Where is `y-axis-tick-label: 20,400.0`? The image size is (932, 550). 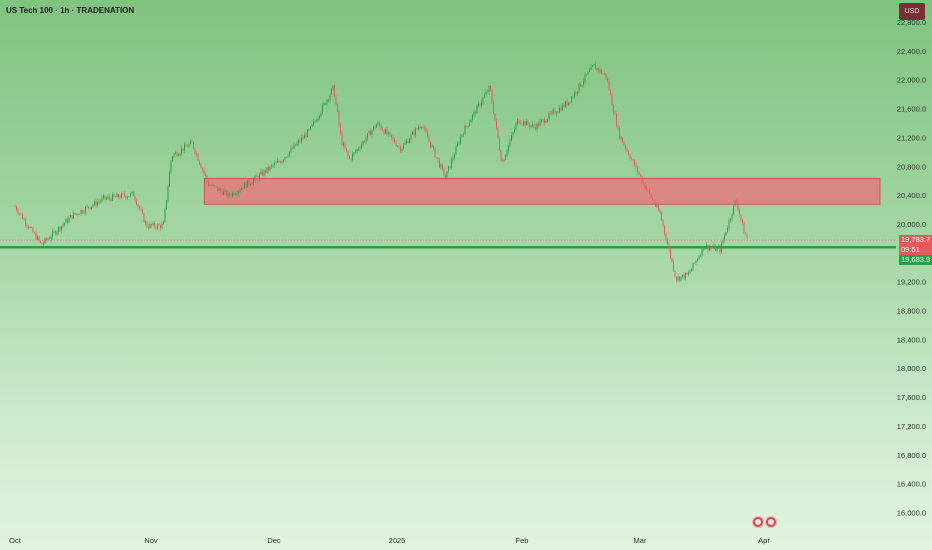
y-axis-tick-label: 20,400.0 is located at coordinates (911, 195).